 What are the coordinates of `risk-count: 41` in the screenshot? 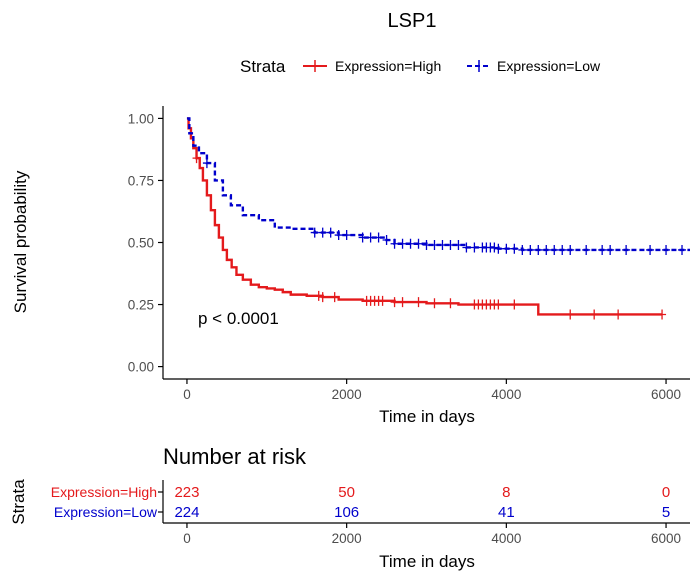 It's located at (506, 512).